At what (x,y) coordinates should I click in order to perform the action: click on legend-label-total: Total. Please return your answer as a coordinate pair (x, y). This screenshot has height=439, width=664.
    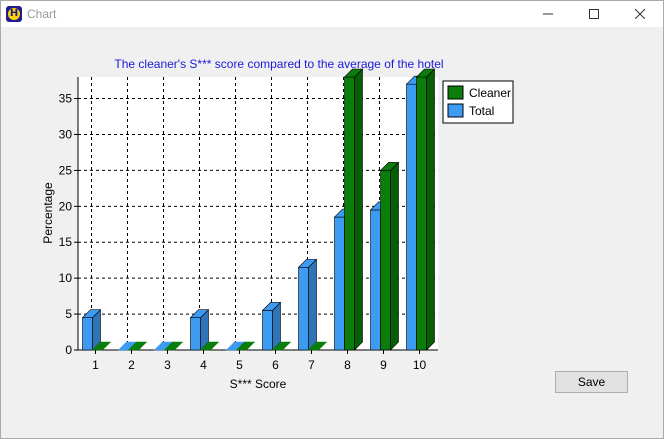
    Looking at the image, I should click on (481, 111).